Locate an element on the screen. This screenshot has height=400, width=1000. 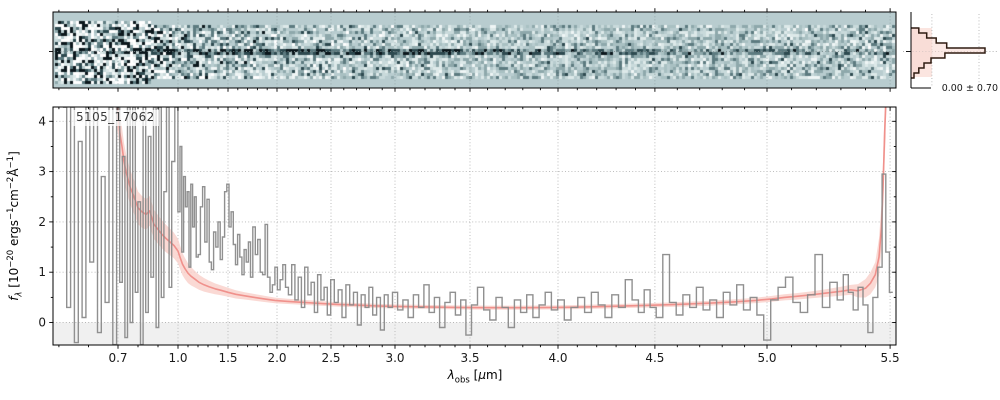
svg-text: 4 is located at coordinates (42, 121).